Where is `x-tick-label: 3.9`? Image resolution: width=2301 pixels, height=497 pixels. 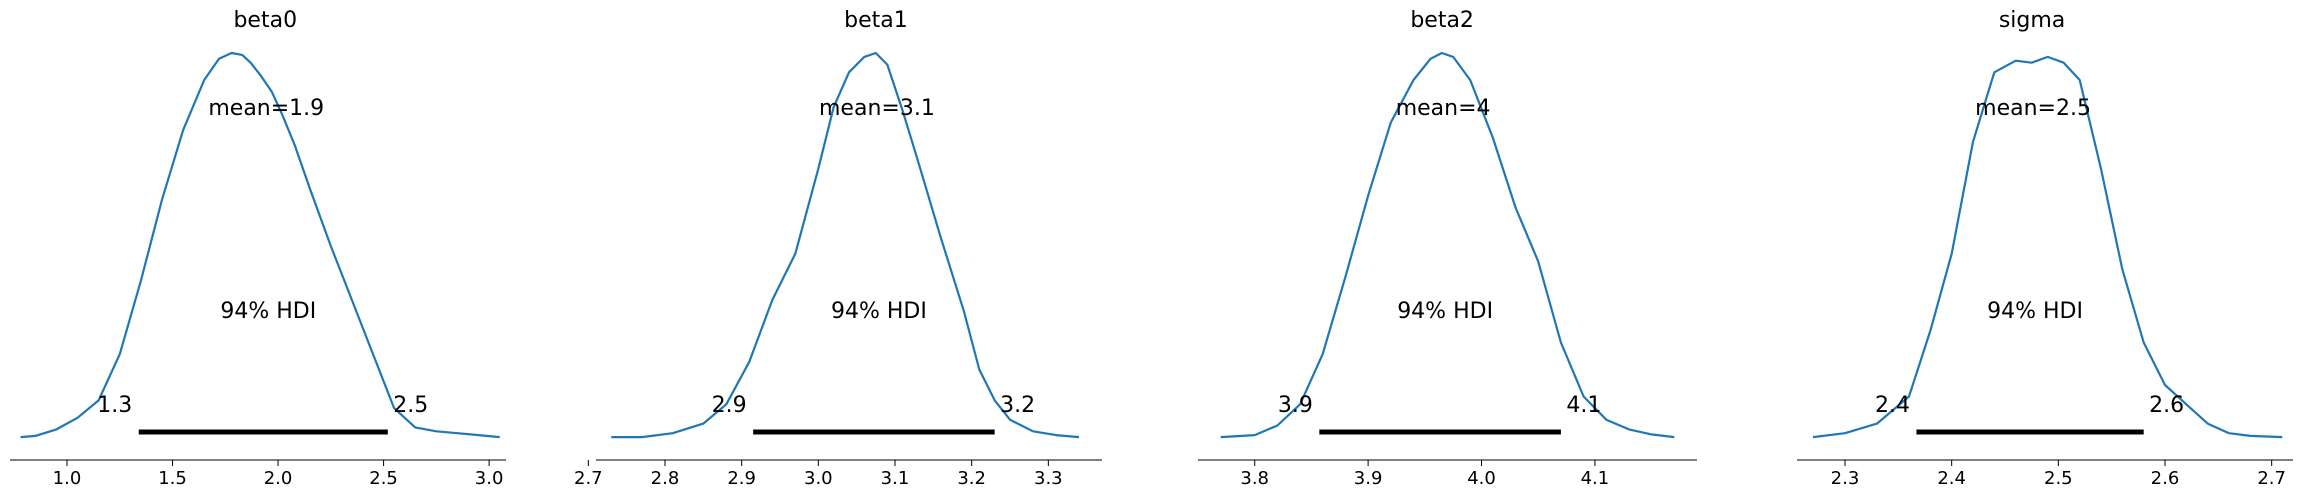
x-tick-label: 3.9 is located at coordinates (1368, 478).